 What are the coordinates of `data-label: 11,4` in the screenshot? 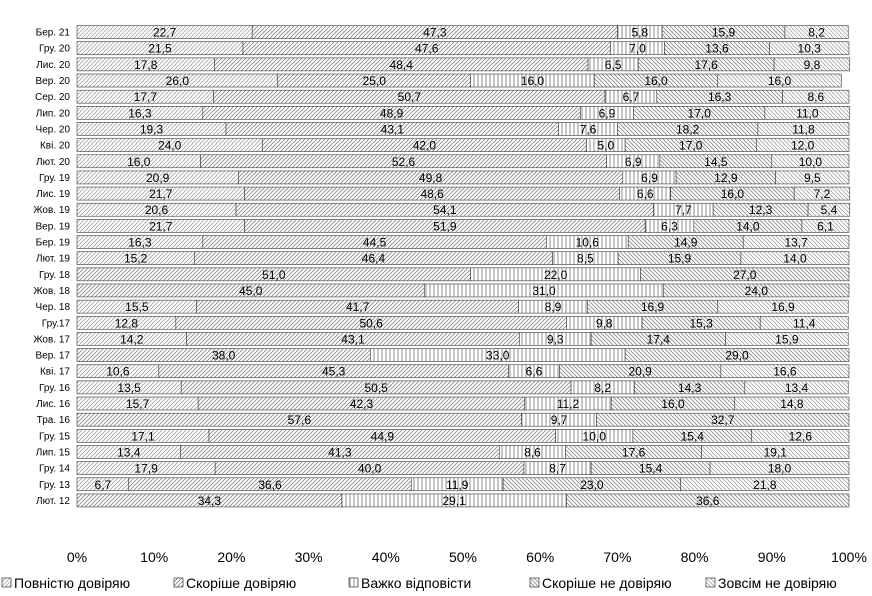 It's located at (804, 323).